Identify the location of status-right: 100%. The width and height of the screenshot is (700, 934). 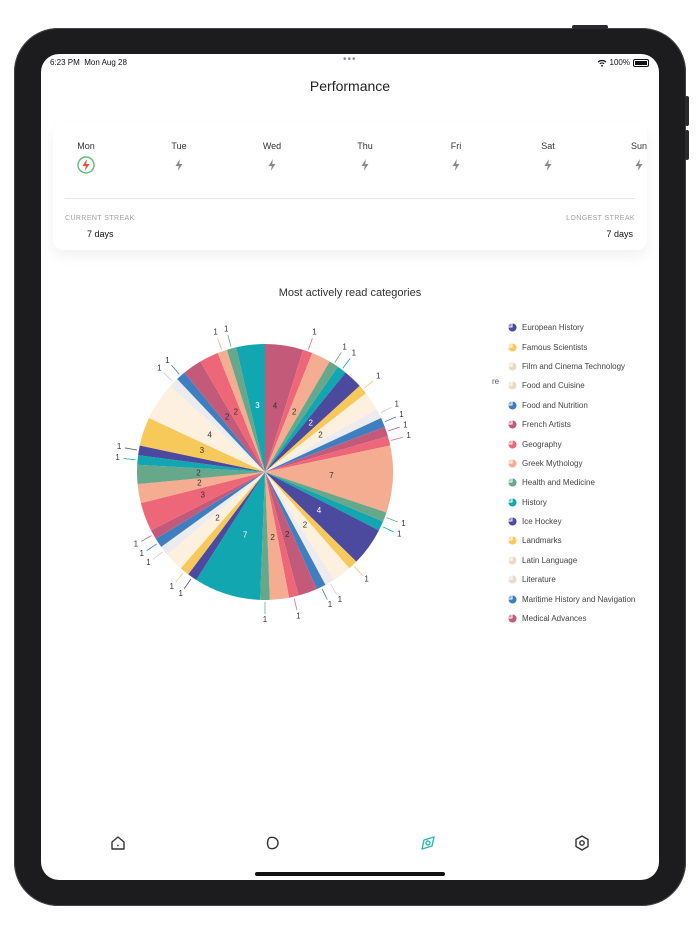
(623, 62).